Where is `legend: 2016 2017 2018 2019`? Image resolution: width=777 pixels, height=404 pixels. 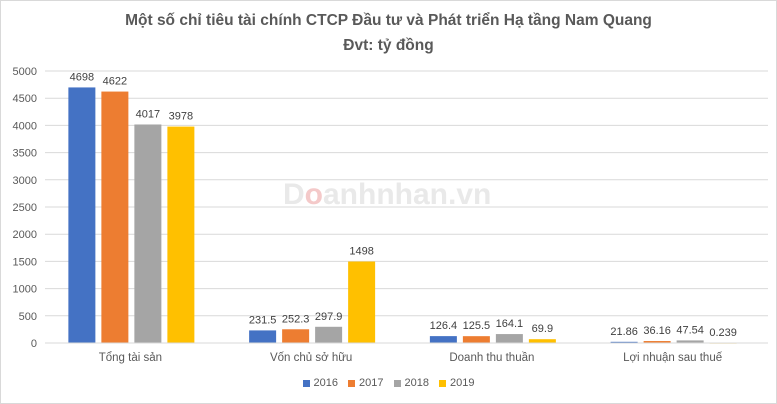 legend: 2016 2017 2018 2019 is located at coordinates (388, 383).